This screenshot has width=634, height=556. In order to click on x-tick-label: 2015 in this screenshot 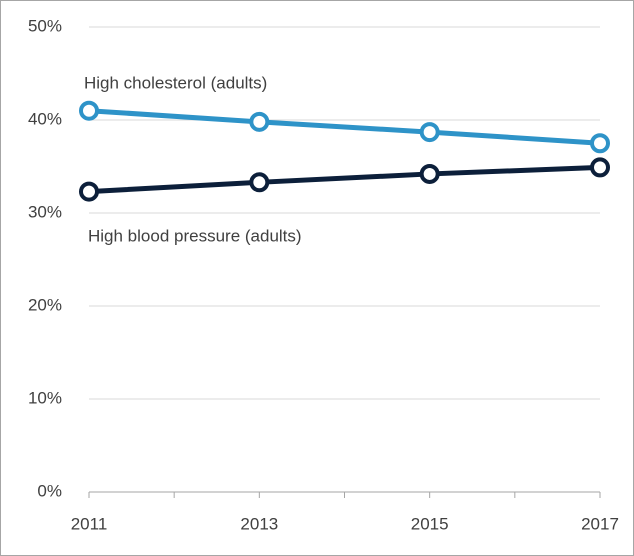, I will do `click(430, 523)`.